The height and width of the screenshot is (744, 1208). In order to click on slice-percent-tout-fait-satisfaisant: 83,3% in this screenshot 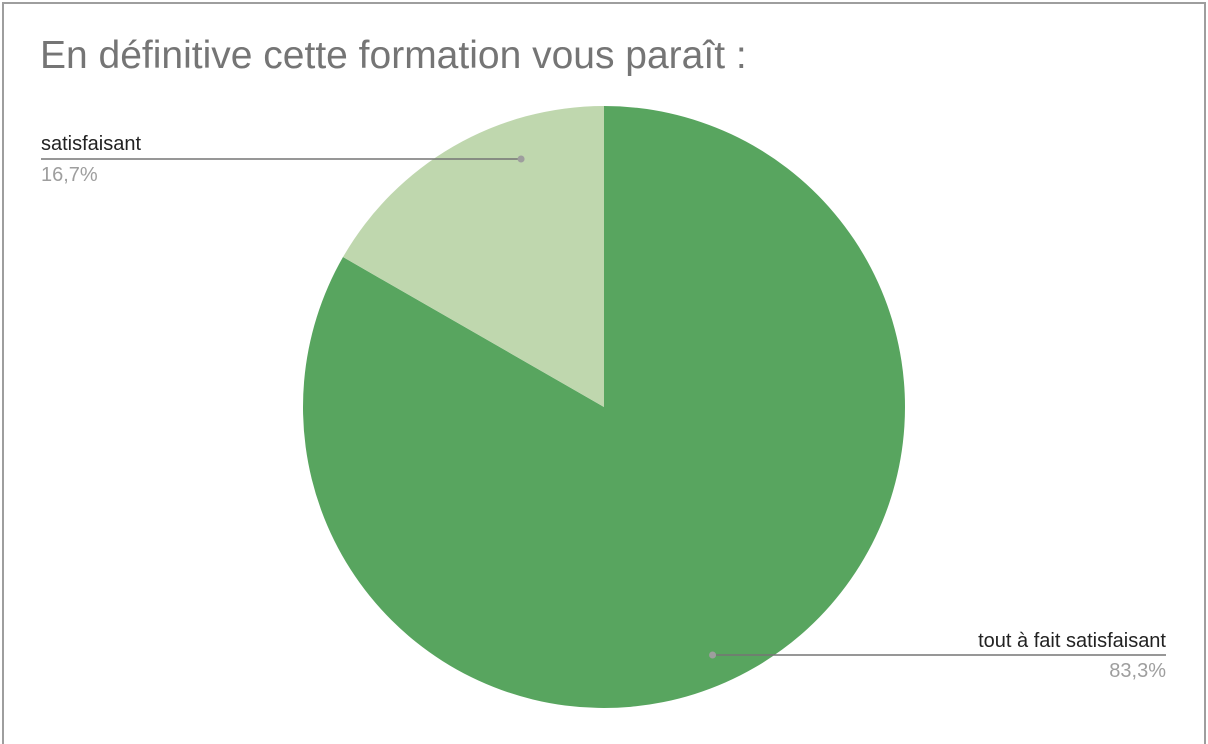, I will do `click(1137, 671)`.